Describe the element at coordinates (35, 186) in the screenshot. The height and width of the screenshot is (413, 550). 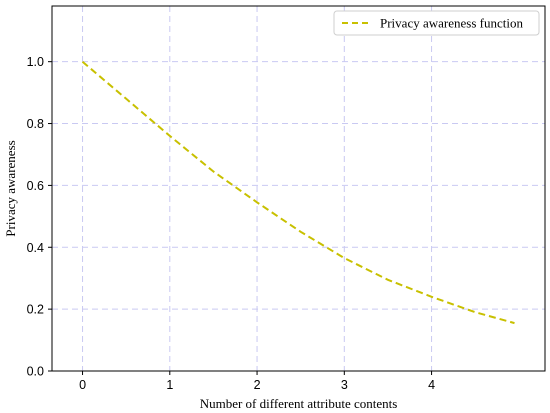
I see `y-tick-label: 0.6` at that location.